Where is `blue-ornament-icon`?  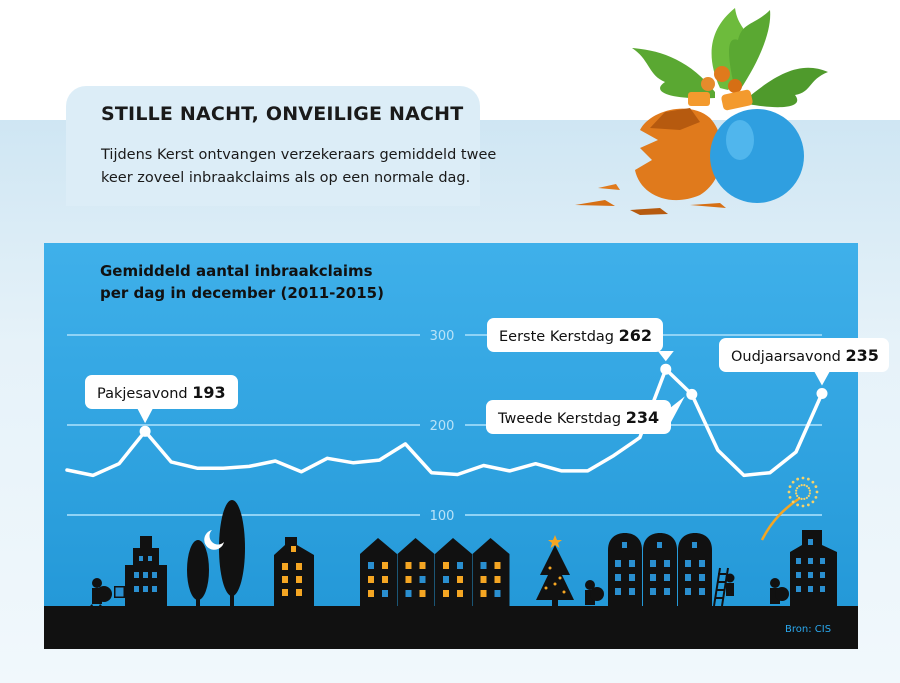
blue-ornament-icon is located at coordinates (757, 146).